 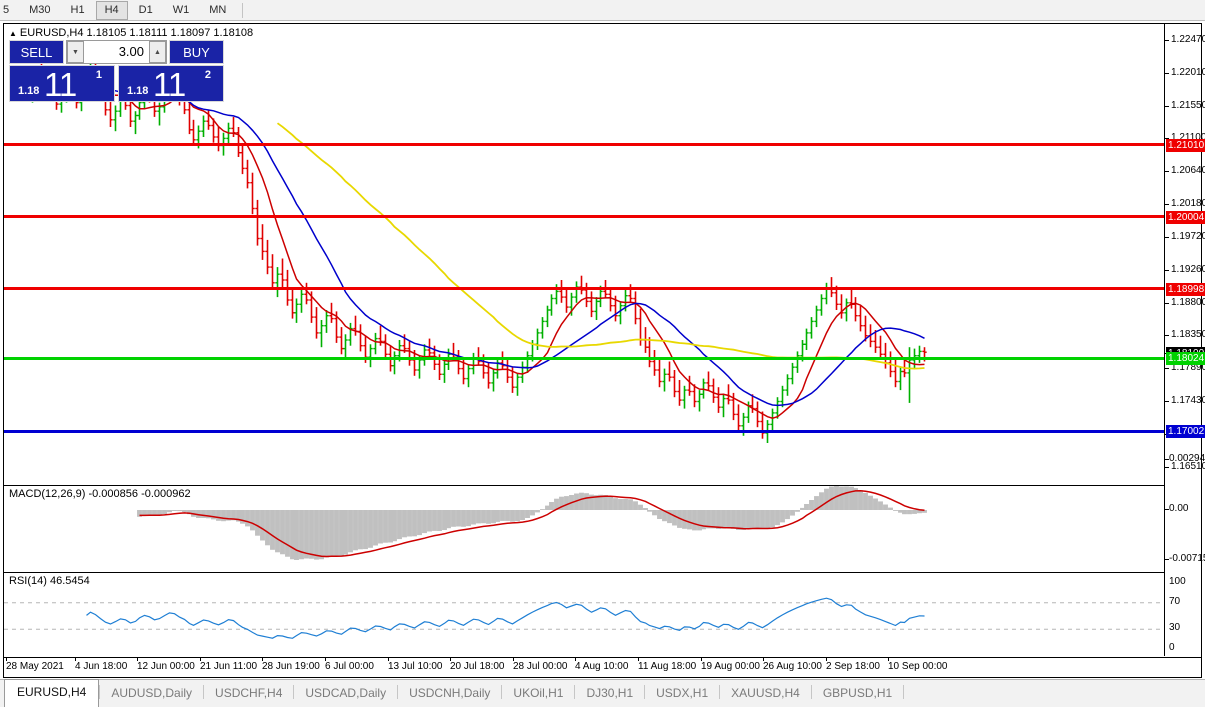 I want to click on timeframe-m30: M30, so click(x=40, y=9).